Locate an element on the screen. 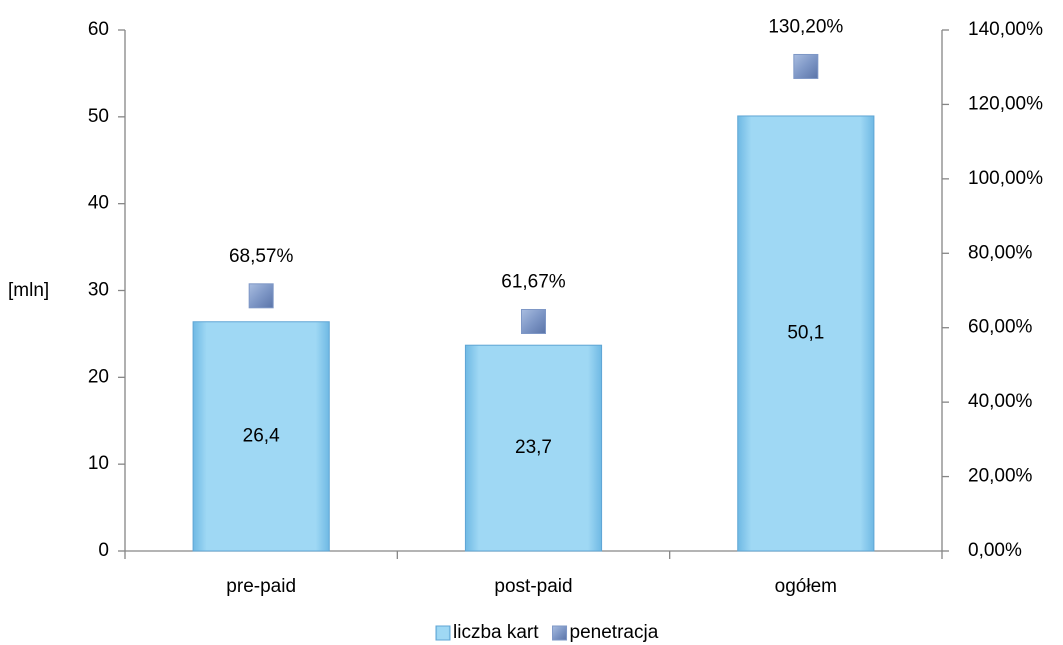  x-tick-label: post-paid is located at coordinates (533, 586).